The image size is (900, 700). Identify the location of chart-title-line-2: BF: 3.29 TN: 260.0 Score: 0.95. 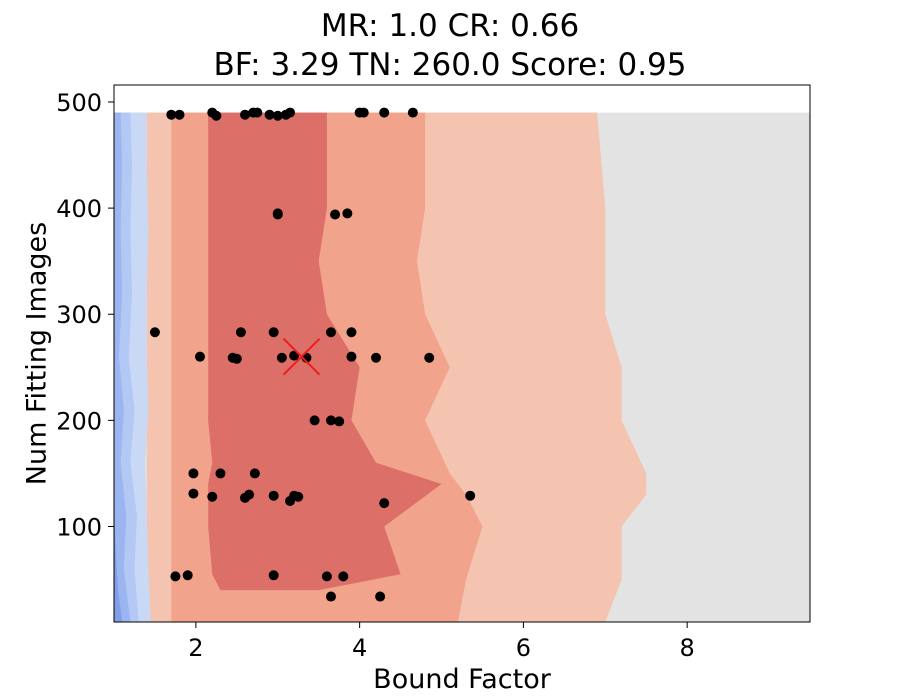
(450, 65).